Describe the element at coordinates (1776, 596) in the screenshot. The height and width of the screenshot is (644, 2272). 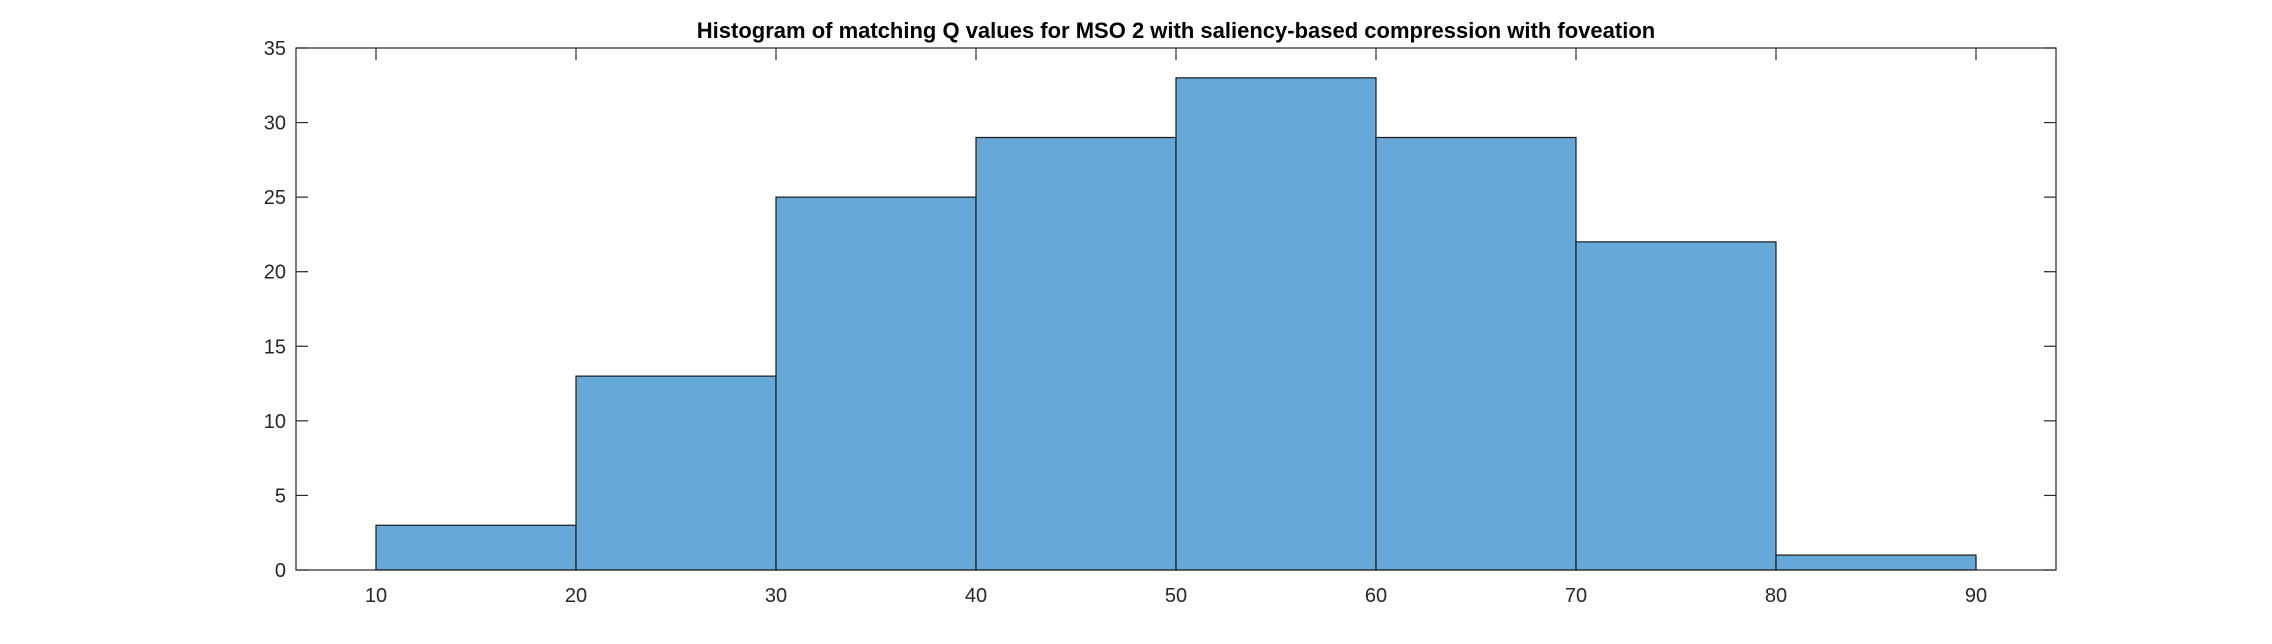
I see `x-tick-label: 80` at that location.